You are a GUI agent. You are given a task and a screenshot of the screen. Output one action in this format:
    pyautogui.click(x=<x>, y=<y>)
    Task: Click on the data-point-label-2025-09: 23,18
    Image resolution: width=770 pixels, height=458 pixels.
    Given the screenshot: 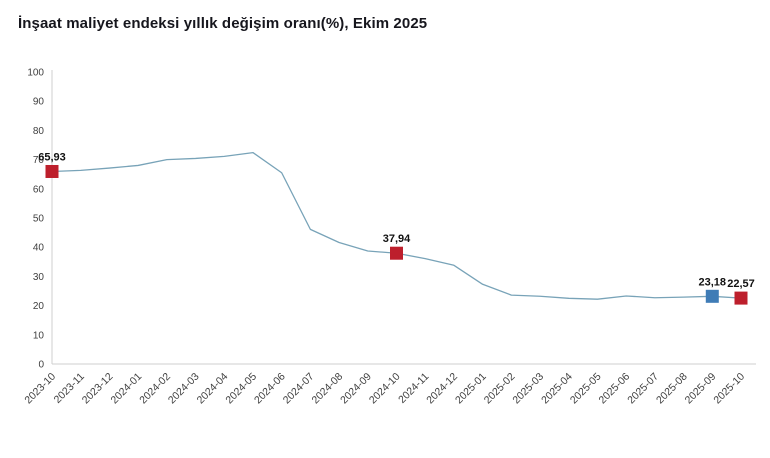 What is the action you would take?
    pyautogui.click(x=713, y=282)
    